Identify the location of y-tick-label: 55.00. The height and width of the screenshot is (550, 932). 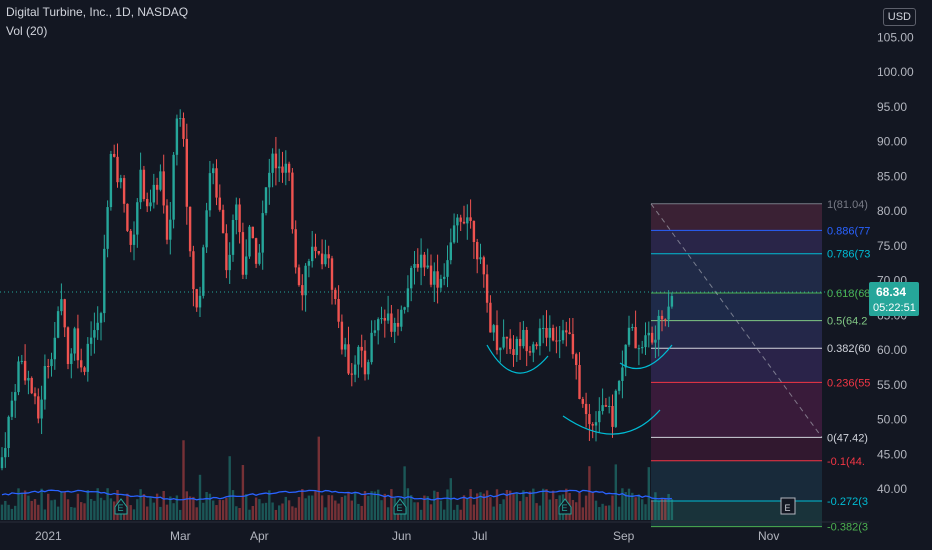
(892, 385).